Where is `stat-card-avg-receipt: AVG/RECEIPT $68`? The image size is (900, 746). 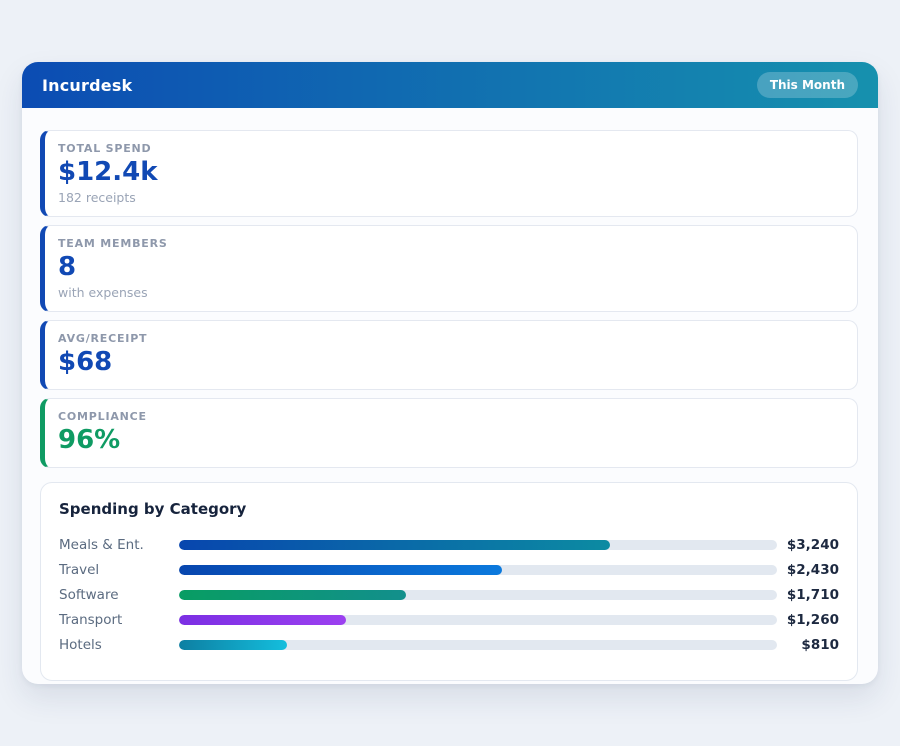
stat-card-avg-receipt: AVG/RECEIPT $68 is located at coordinates (449, 354).